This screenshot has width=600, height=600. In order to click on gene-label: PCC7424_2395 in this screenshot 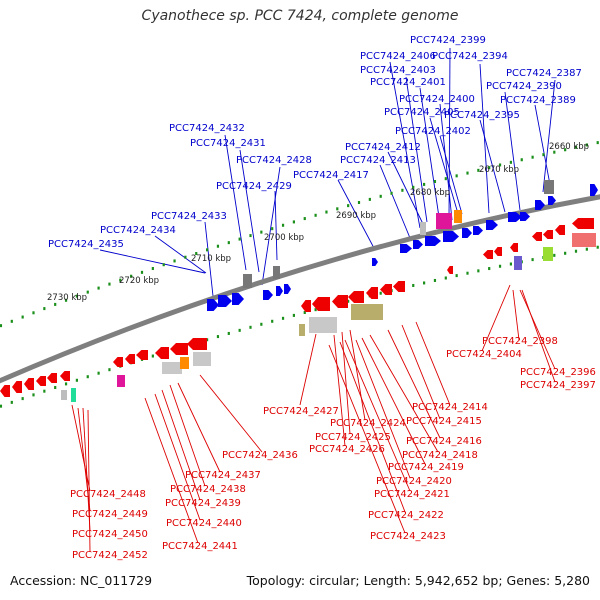, I will do `click(482, 115)`.